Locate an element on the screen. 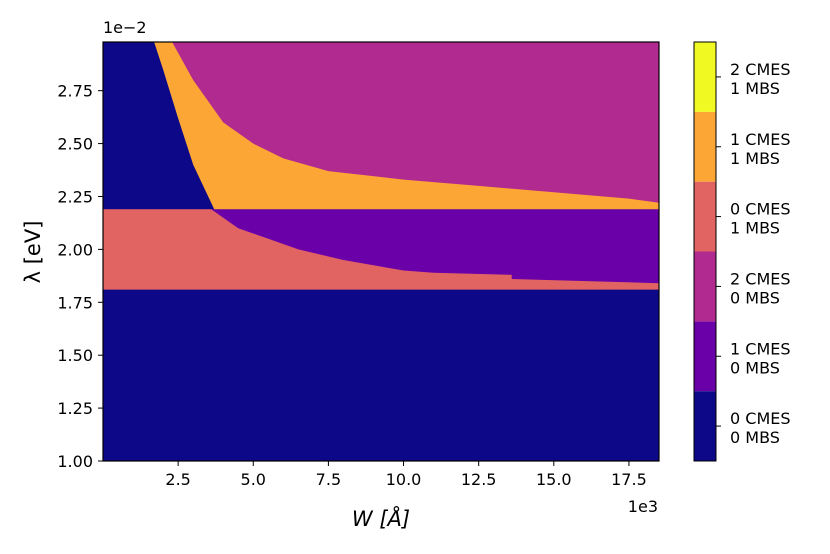 This screenshot has width=830, height=554. y-tick-label: 2.25 is located at coordinates (75, 196).